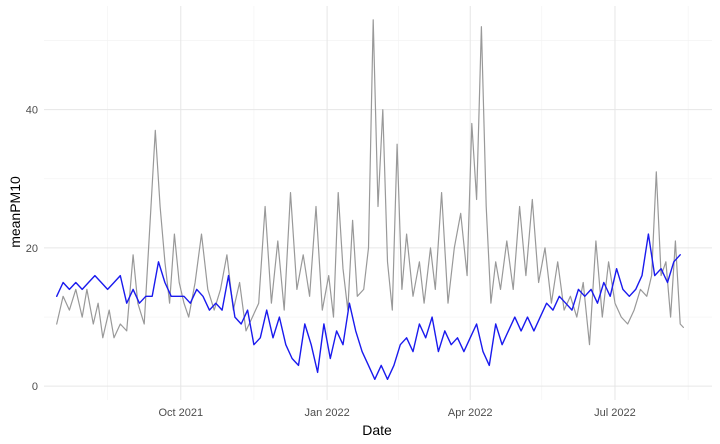 The image size is (720, 444). Describe the element at coordinates (15, 212) in the screenshot. I see `y-axis-title: meanPM10` at that location.